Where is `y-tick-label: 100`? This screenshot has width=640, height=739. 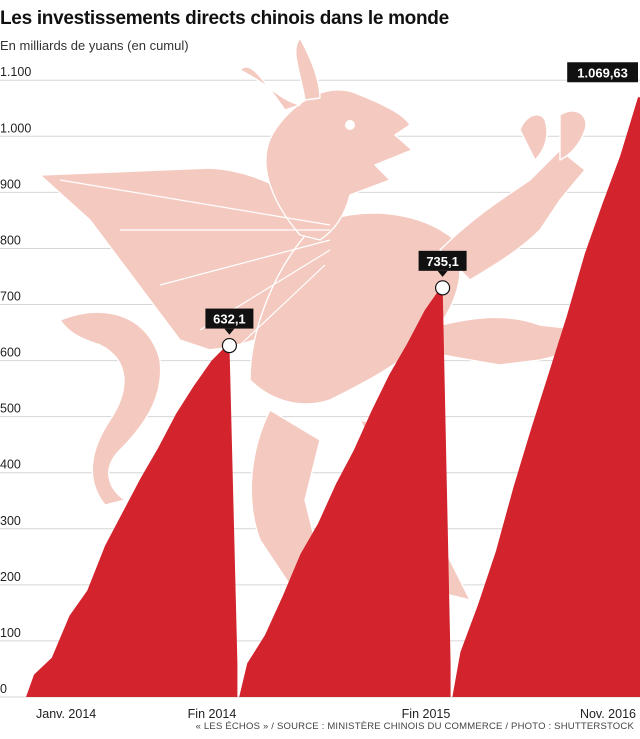 y-tick-label: 100 is located at coordinates (10, 633).